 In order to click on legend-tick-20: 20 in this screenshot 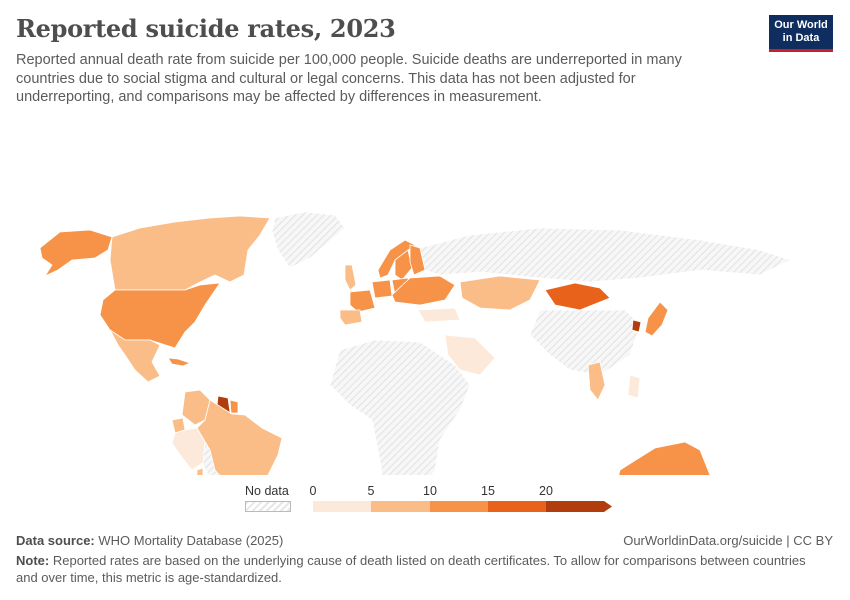, I will do `click(546, 491)`.